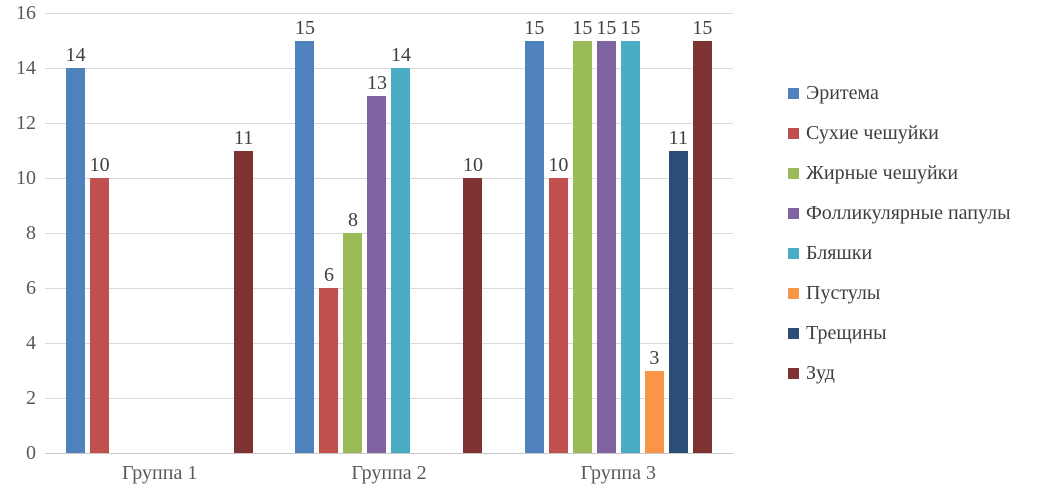 Image resolution: width=1057 pixels, height=495 pixels. I want to click on data-label: 8, so click(352, 220).